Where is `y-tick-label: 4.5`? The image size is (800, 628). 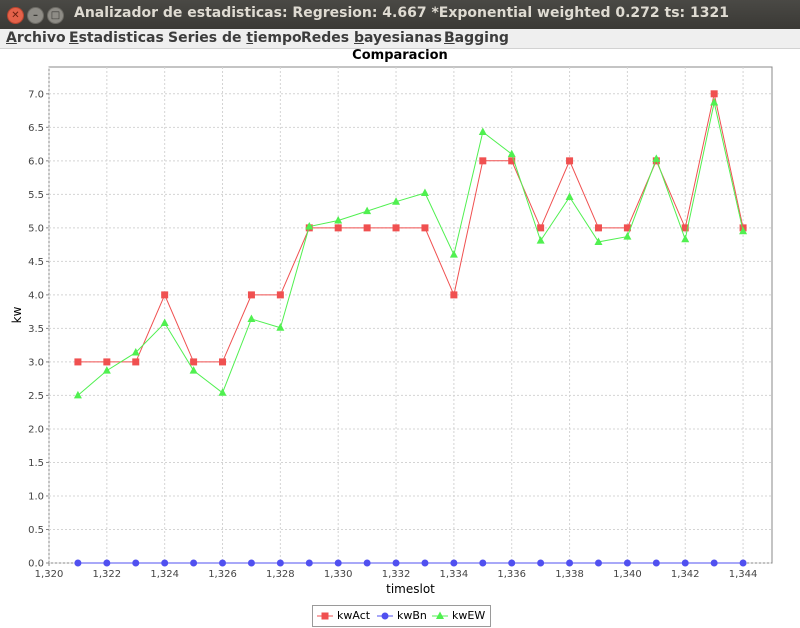 y-tick-label: 4.5 is located at coordinates (36, 262).